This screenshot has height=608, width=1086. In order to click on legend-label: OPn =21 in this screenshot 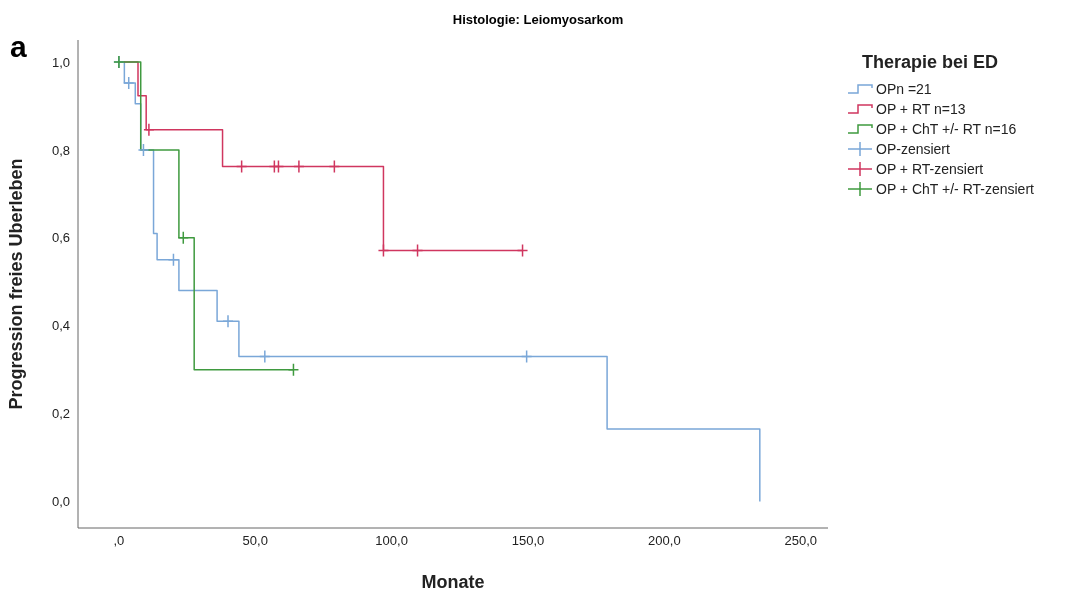, I will do `click(904, 89)`.